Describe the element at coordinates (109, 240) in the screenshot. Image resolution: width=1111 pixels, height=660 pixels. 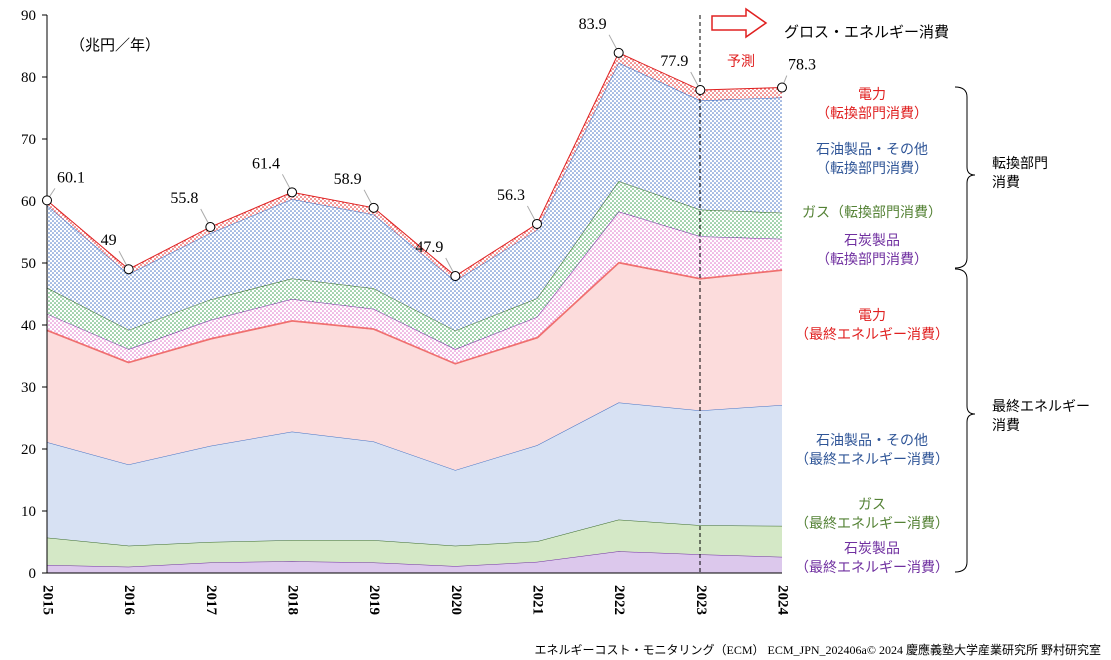
I see `total-label: 49` at that location.